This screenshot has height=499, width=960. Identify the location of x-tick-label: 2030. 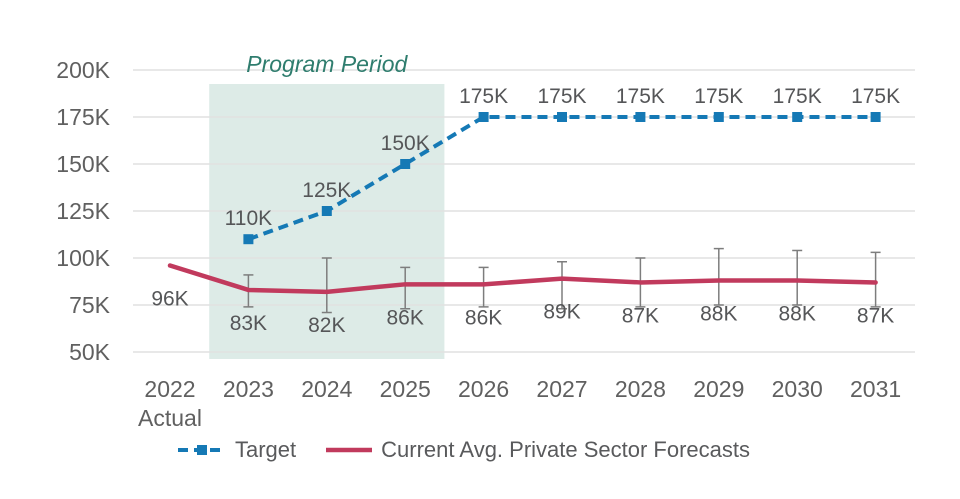
(797, 389).